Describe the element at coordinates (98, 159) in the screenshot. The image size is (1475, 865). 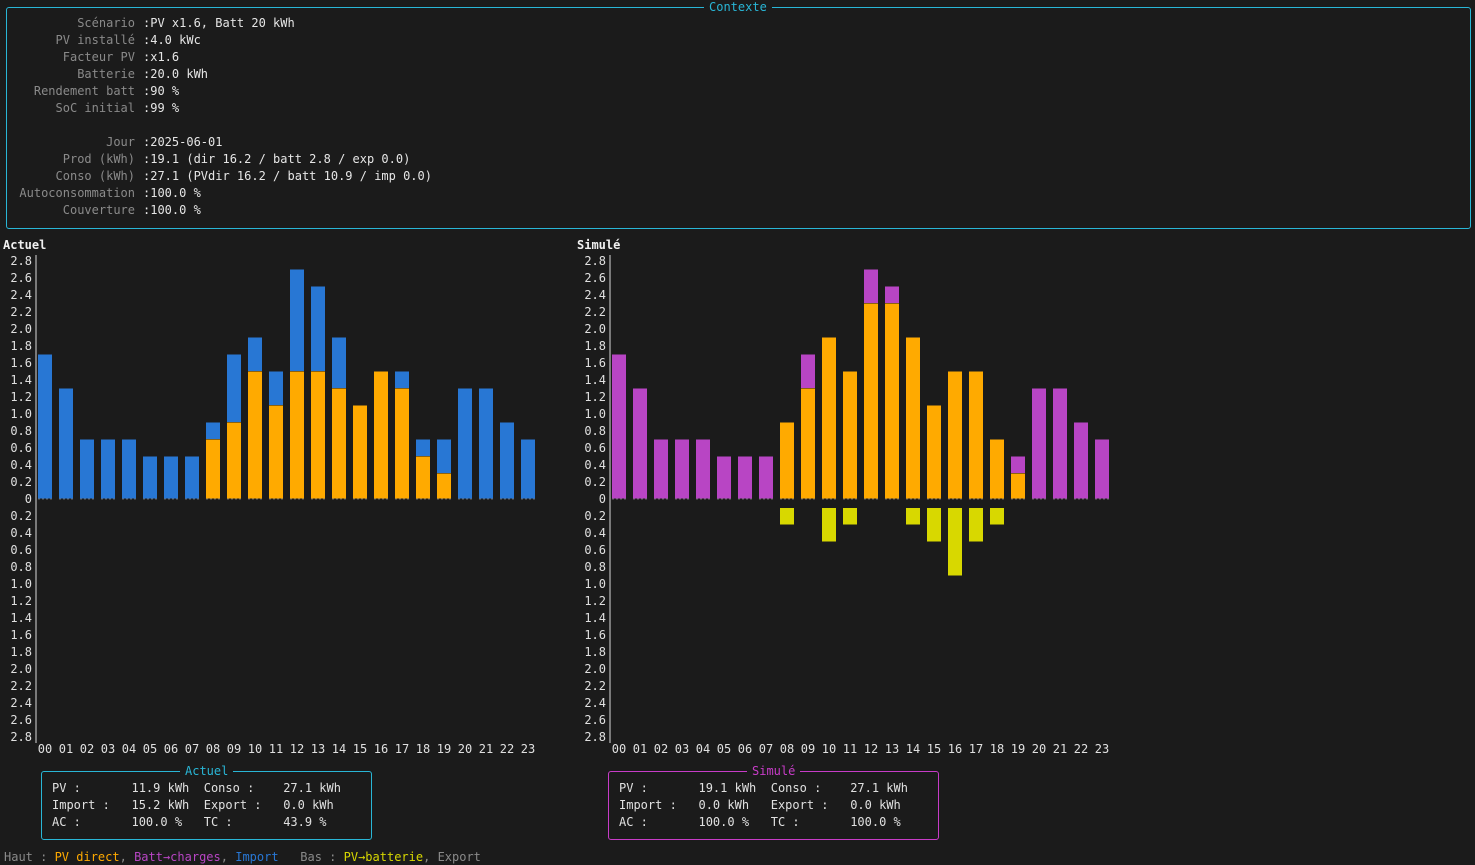
I see `context-label: Prod (kWh)` at that location.